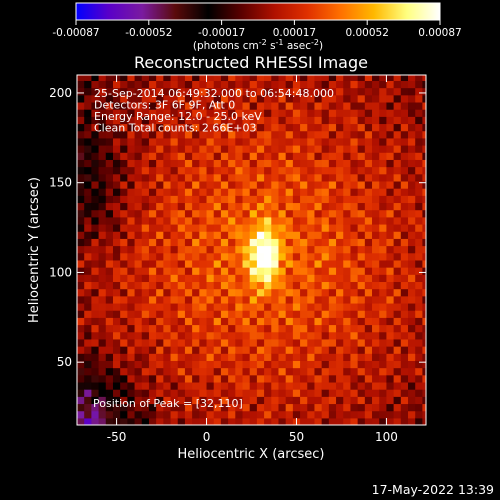 This screenshot has height=500, width=500. I want to click on x-axis-label: Heliocentric X (arcsec), so click(251, 454).